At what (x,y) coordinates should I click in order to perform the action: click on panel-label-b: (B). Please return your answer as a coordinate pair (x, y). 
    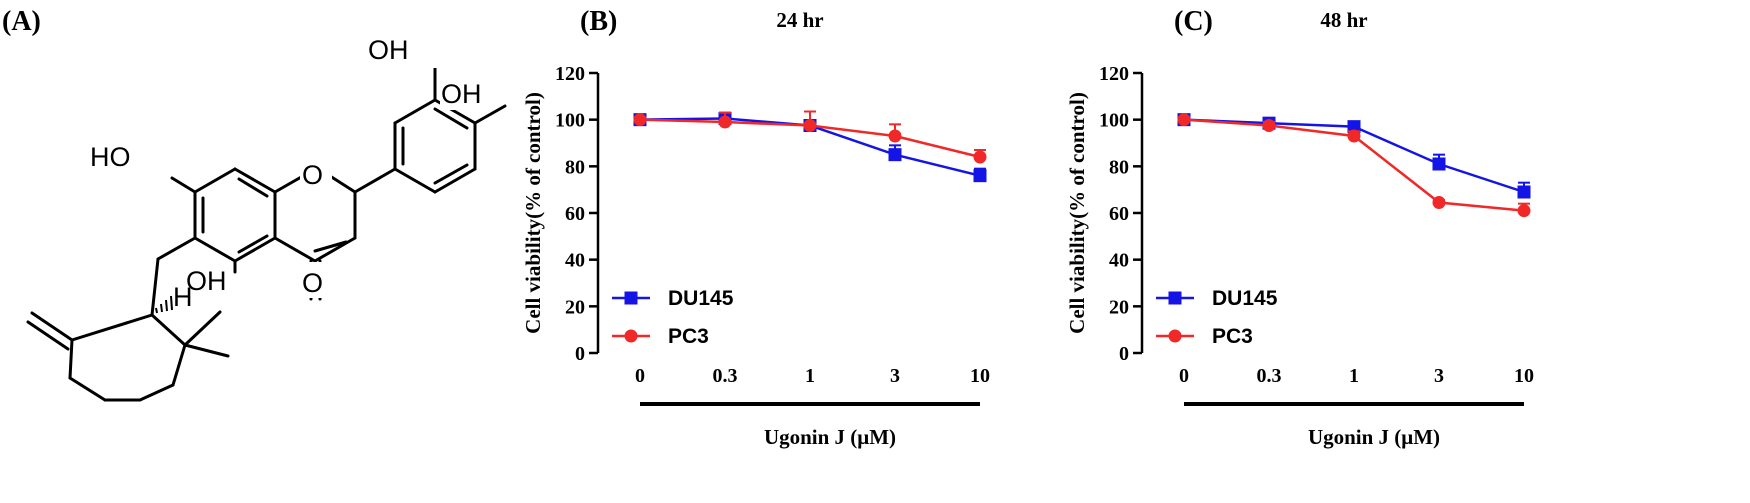
    Looking at the image, I should click on (598, 21).